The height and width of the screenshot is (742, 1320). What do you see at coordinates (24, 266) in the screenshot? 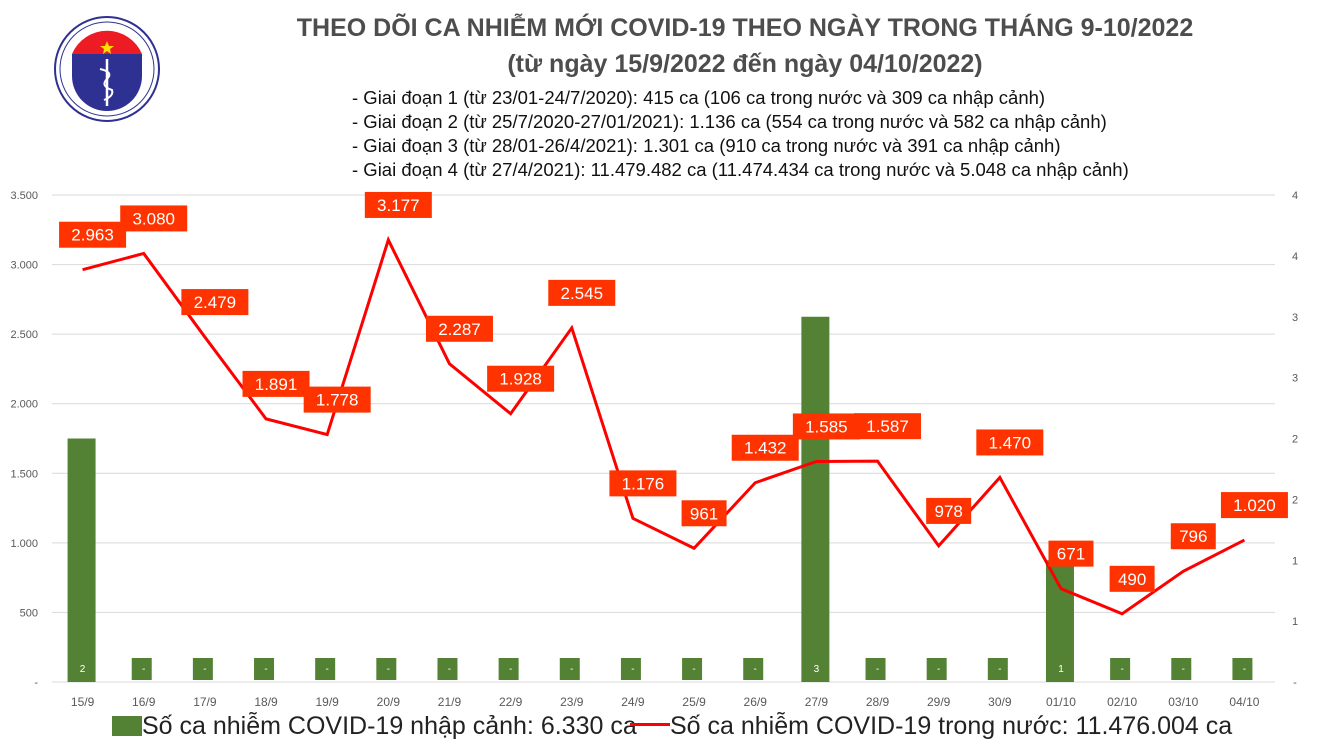
I see `y-tick-label: 3.000` at bounding box center [24, 266].